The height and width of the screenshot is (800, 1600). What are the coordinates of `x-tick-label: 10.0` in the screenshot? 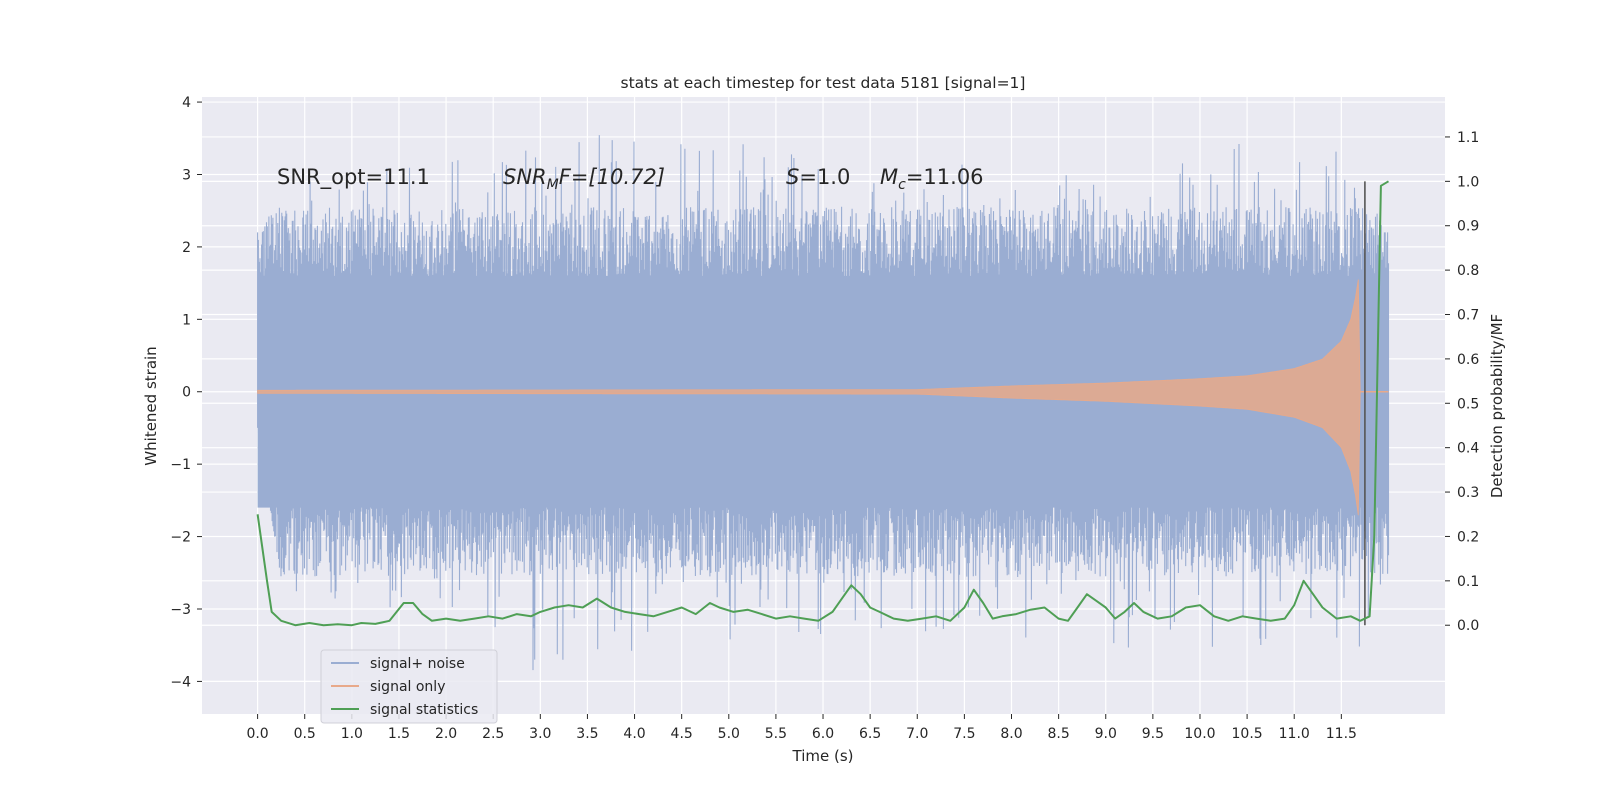 It's located at (1199, 734).